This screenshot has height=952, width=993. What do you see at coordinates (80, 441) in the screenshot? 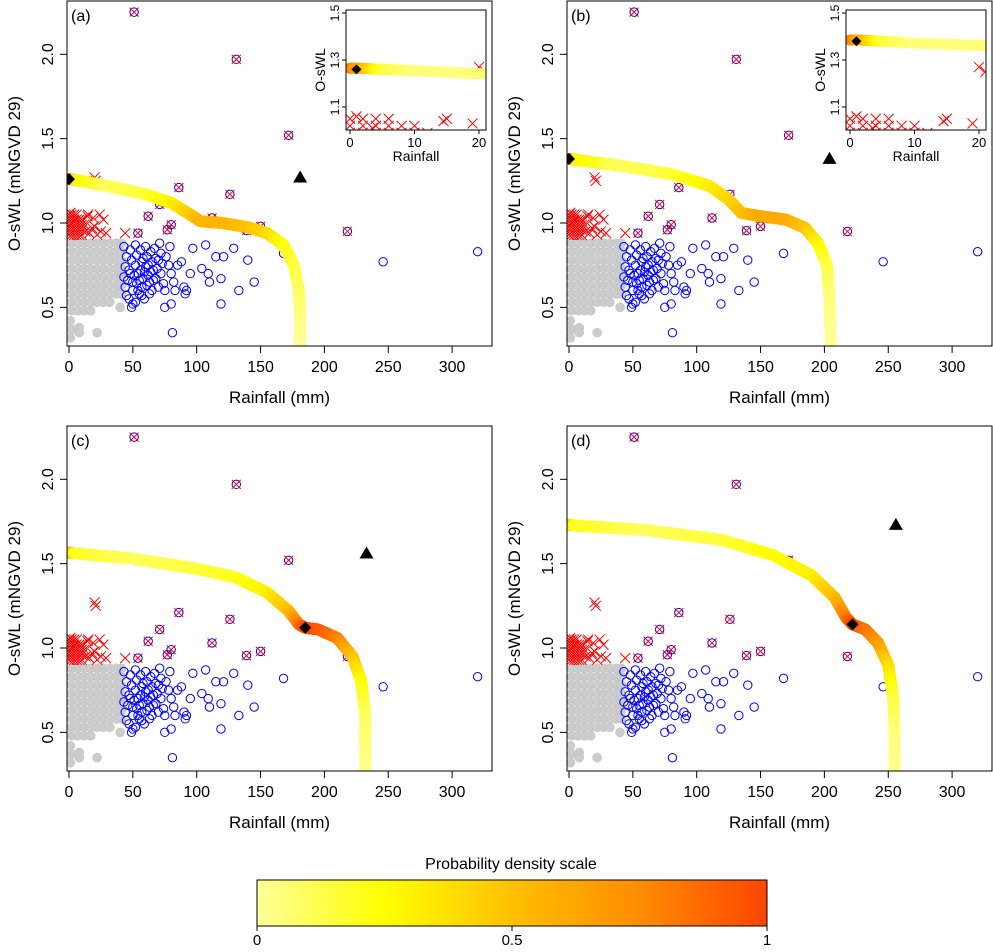
I see `panel-label: (c)` at bounding box center [80, 441].